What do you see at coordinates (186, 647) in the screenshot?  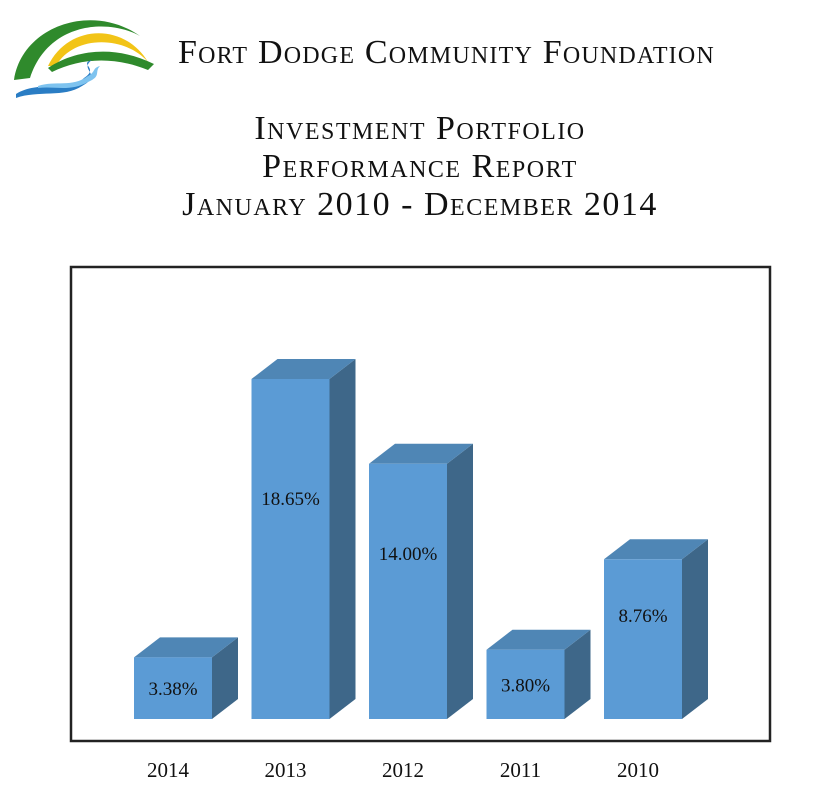 I see `bar-top-2014` at bounding box center [186, 647].